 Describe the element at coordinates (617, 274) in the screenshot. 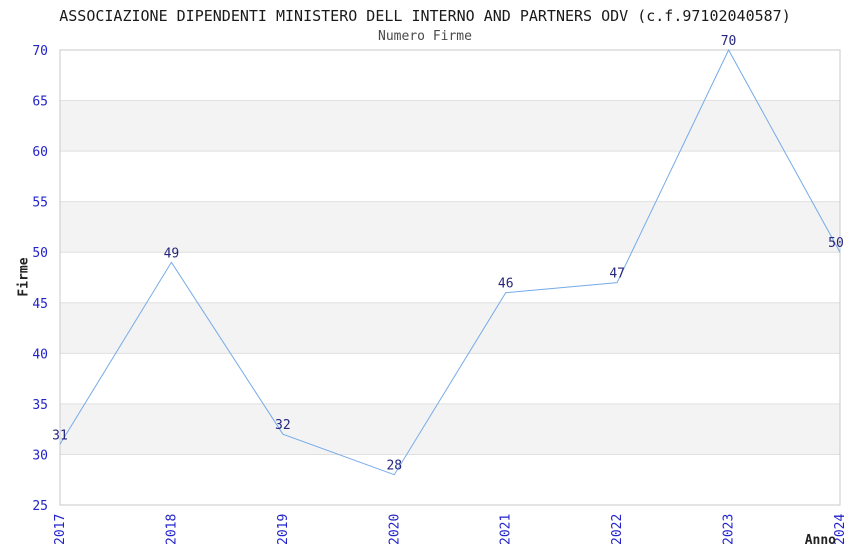

I see `point-value-label: 47` at that location.